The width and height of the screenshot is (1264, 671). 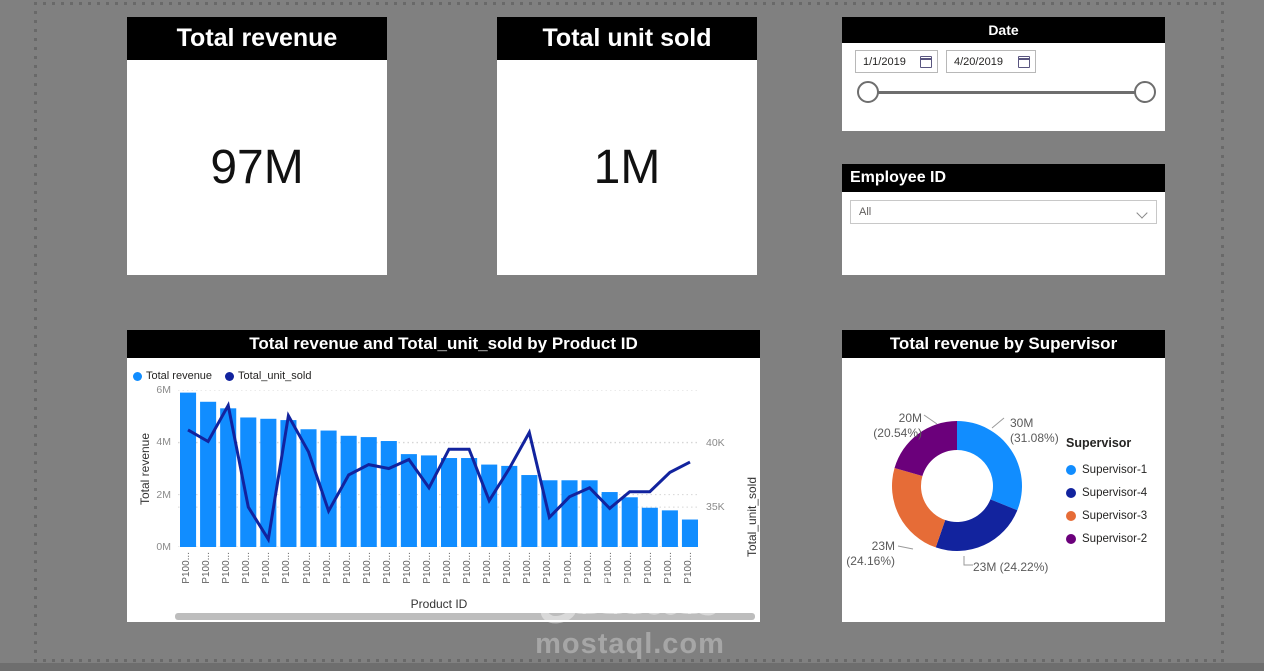 I want to click on donut-legend-item-supervisor-3: Supervisor-3, so click(x=1106, y=515).